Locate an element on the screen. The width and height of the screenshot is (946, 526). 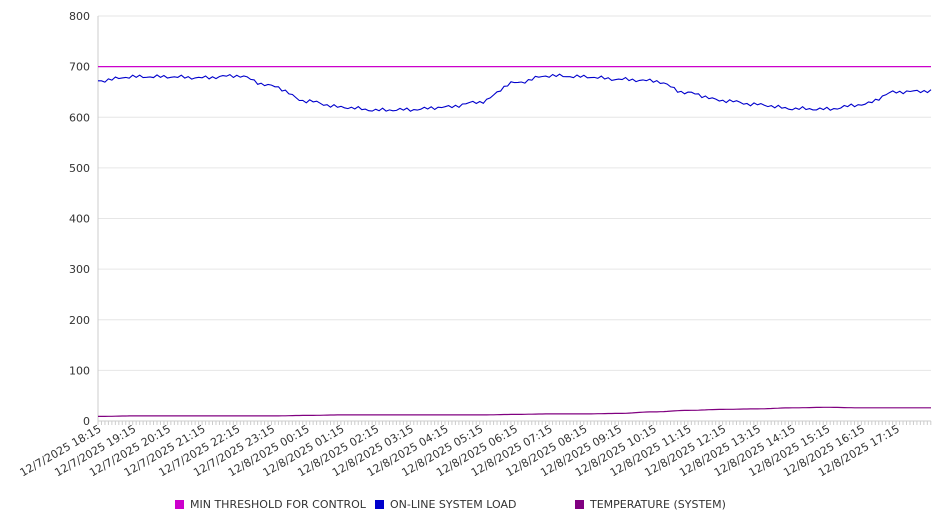
legend-item-temperature: TEMPERATURE (SYSTEM) is located at coordinates (650, 504).